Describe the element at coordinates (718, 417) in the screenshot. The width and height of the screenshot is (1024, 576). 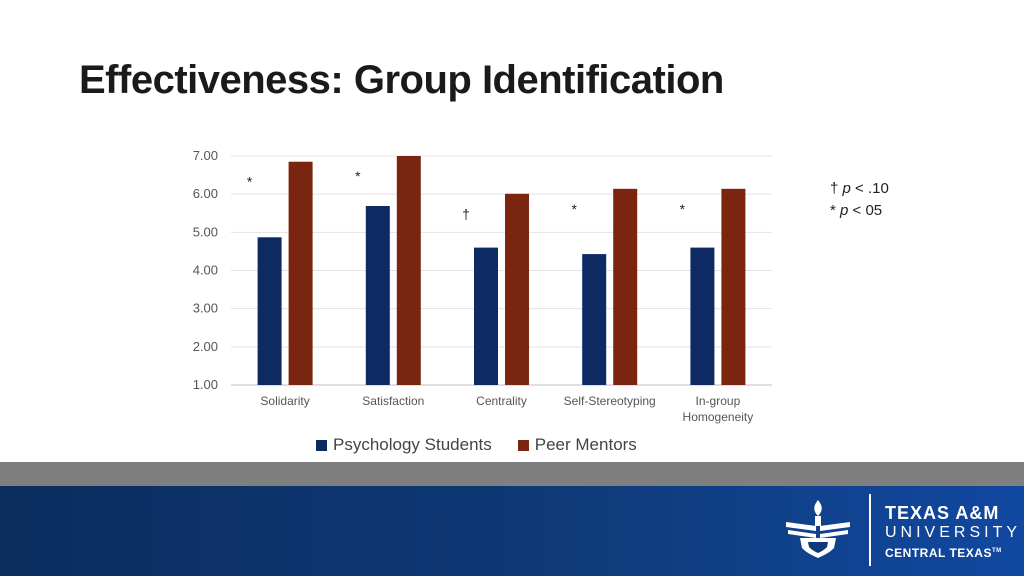
I see `category-label: Homogeneity` at that location.